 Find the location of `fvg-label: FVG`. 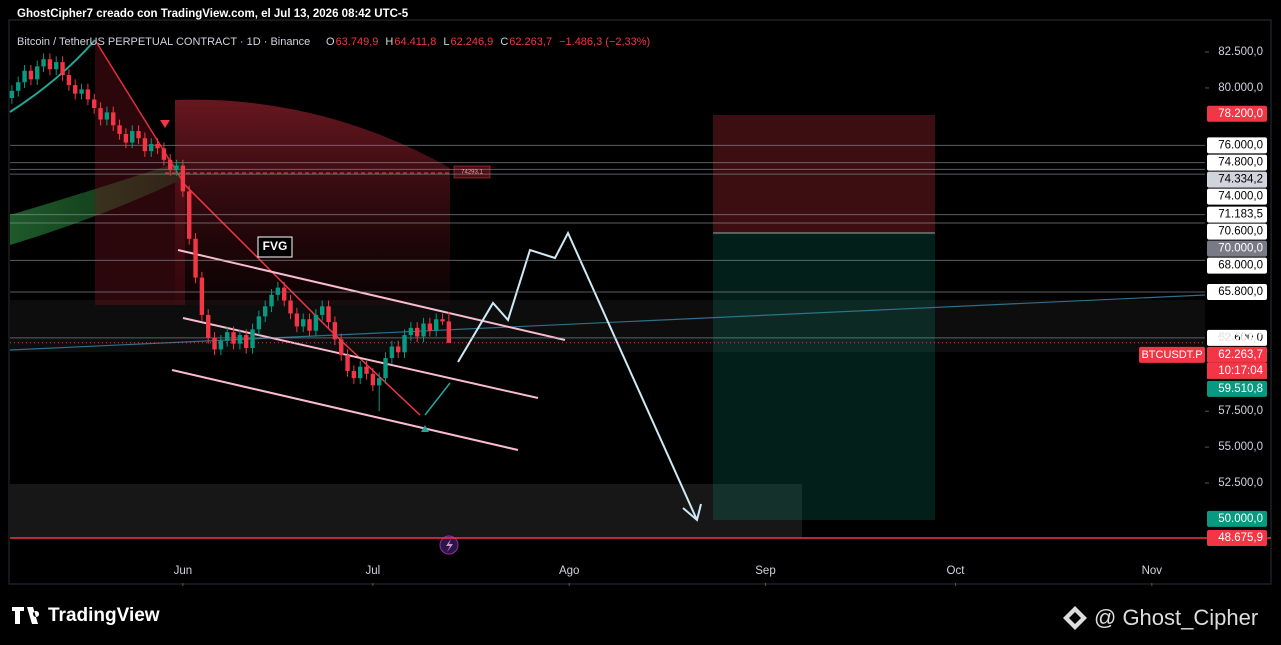

fvg-label: FVG is located at coordinates (275, 246).